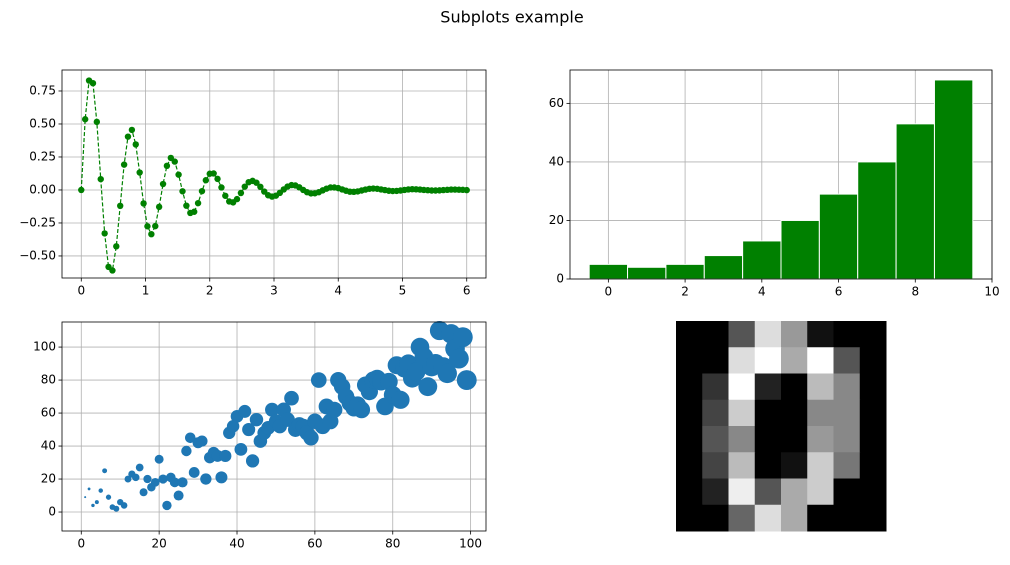  Describe the element at coordinates (42, 90) in the screenshot. I see `y-tick-label: 0.75` at that location.